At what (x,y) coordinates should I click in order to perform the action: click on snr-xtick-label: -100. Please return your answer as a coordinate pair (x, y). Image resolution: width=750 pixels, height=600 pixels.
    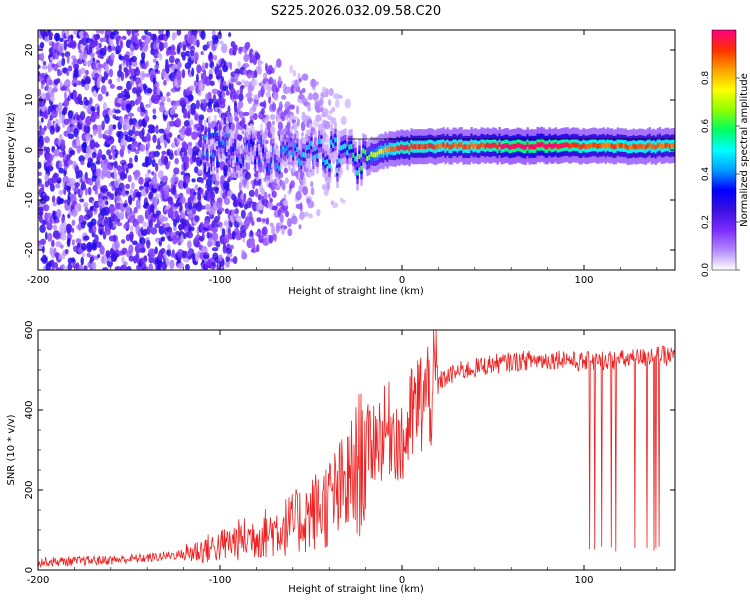
    Looking at the image, I should click on (220, 580).